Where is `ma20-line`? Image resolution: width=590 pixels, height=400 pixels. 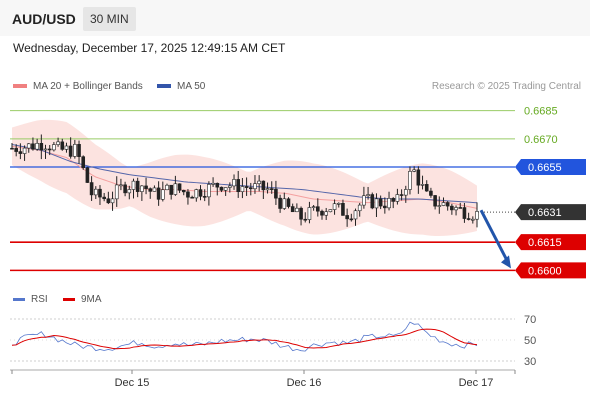 ma20-line is located at coordinates (244, 177).